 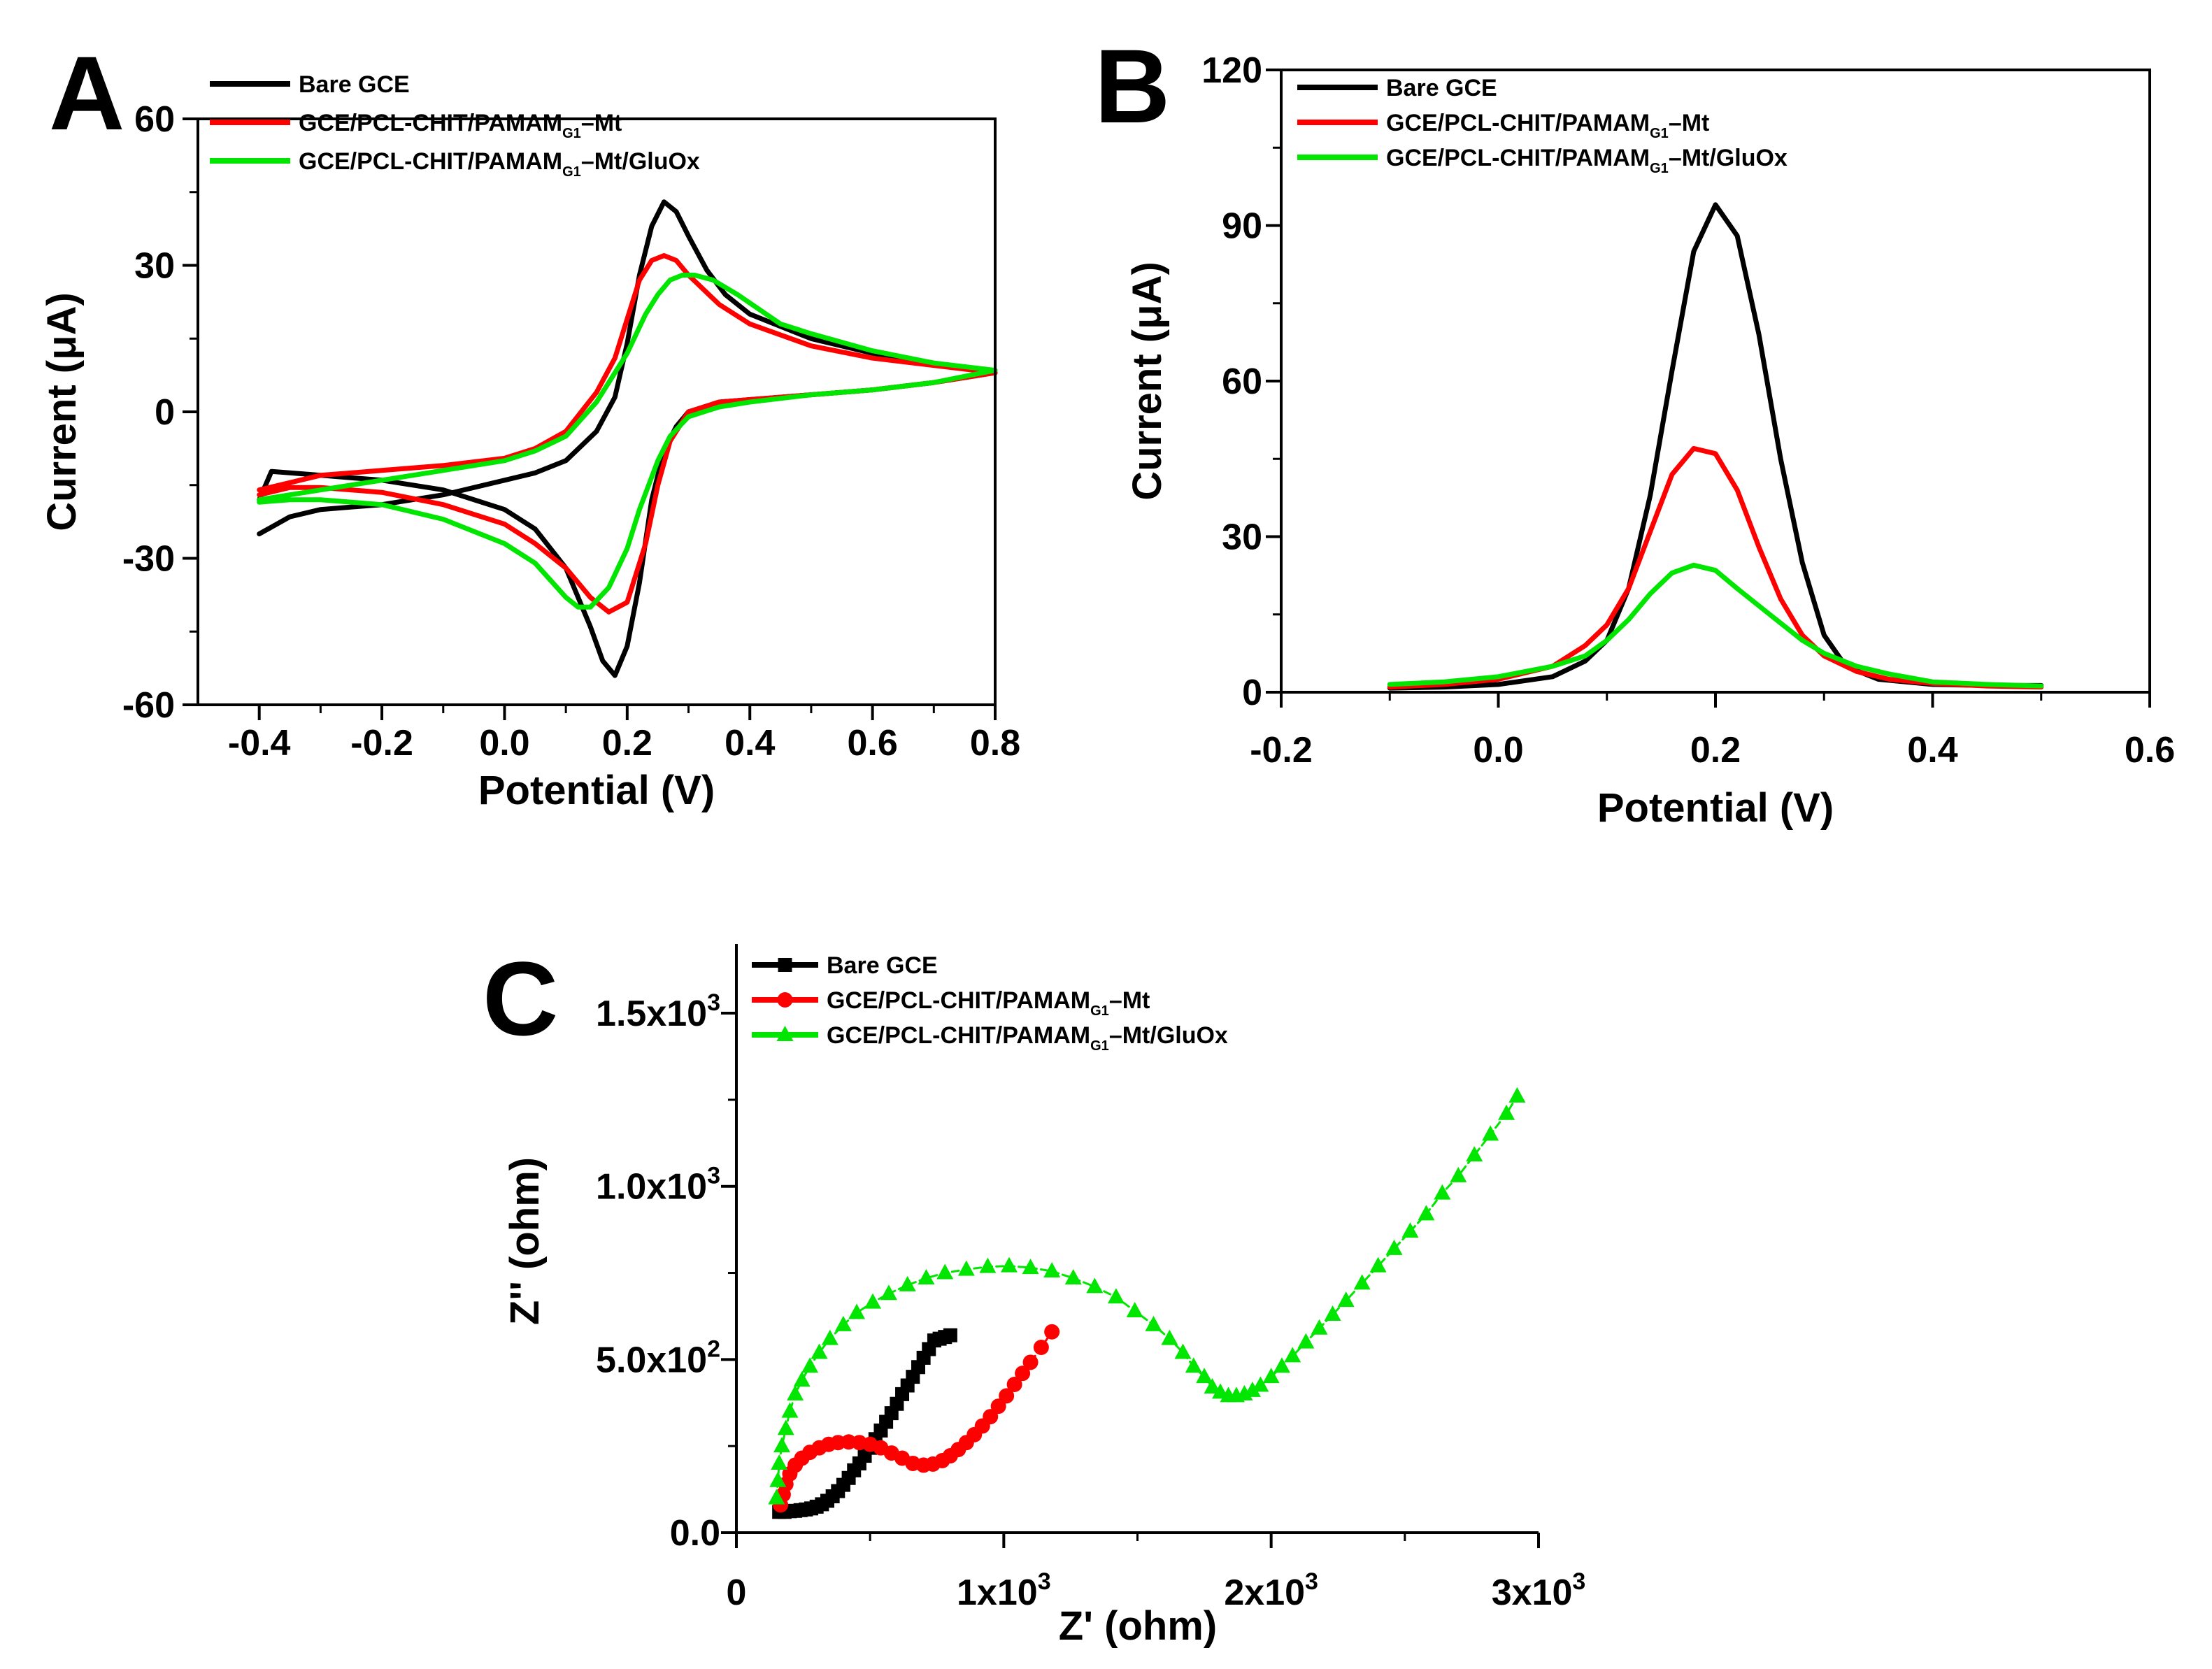 I want to click on panel-a-x-tick-label: 0.2, so click(x=627, y=743).